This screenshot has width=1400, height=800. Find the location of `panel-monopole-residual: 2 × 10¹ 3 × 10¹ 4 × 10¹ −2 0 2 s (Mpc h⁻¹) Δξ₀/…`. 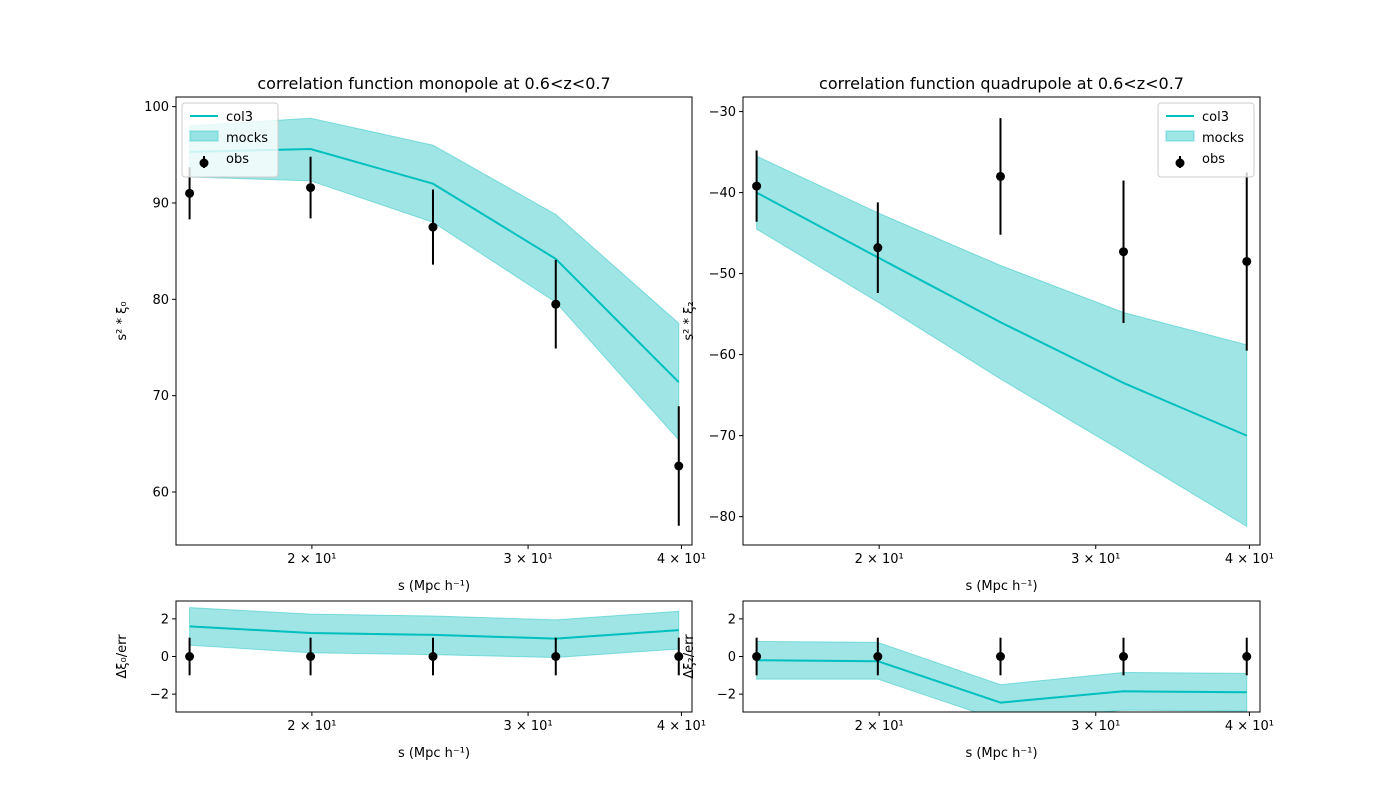

panel-monopole-residual: 2 × 10¹ 3 × 10¹ 4 × 10¹ −2 0 2 s (Mpc h⁻¹) Δξ₀/… is located at coordinates (410, 680).